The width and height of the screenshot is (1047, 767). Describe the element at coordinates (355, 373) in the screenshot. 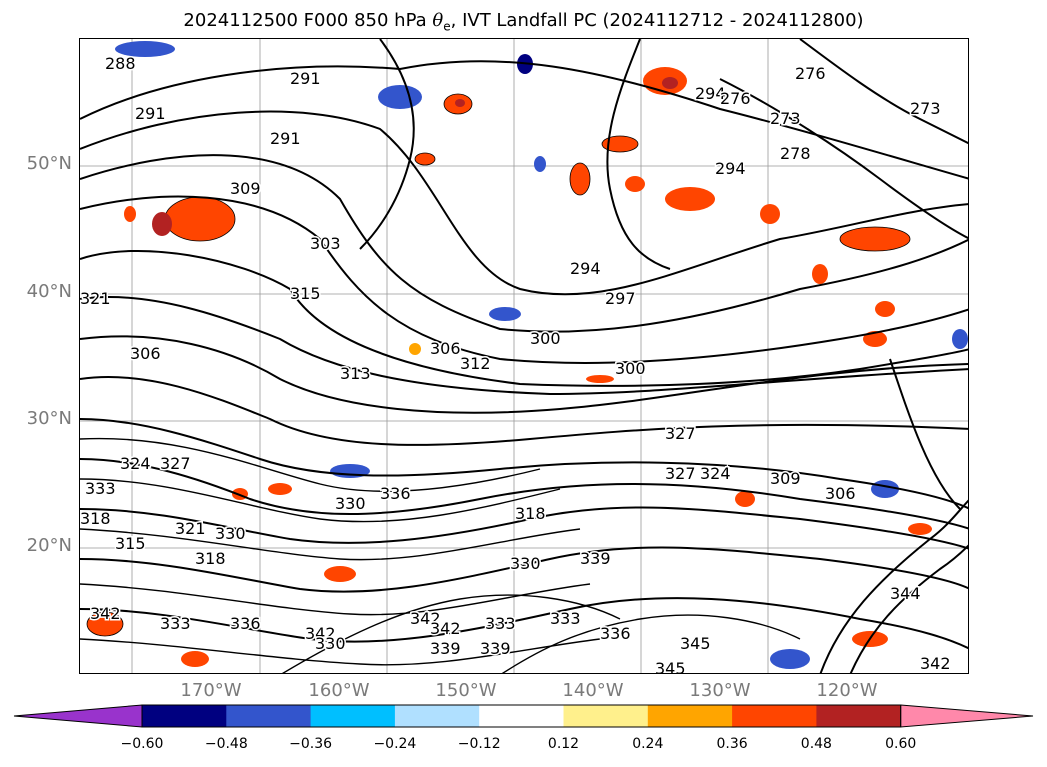

I see `contour-label: 313` at that location.